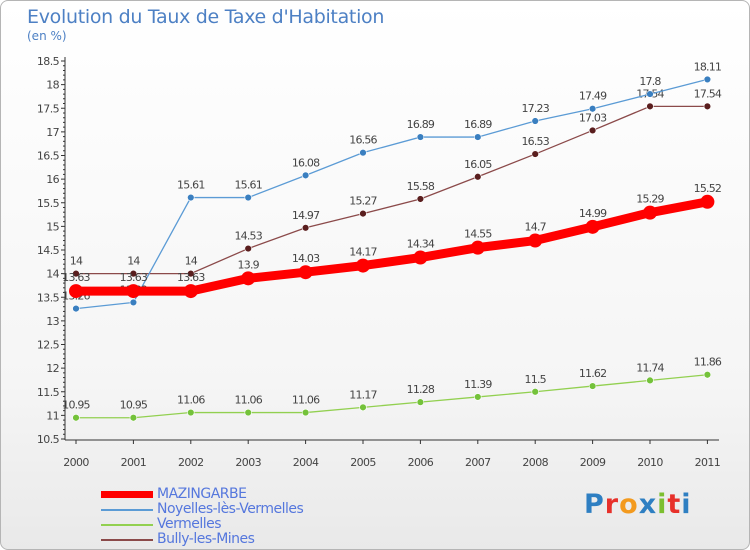 Image resolution: width=750 pixels, height=550 pixels. What do you see at coordinates (478, 384) in the screenshot?
I see `data-label: 11.39` at bounding box center [478, 384].